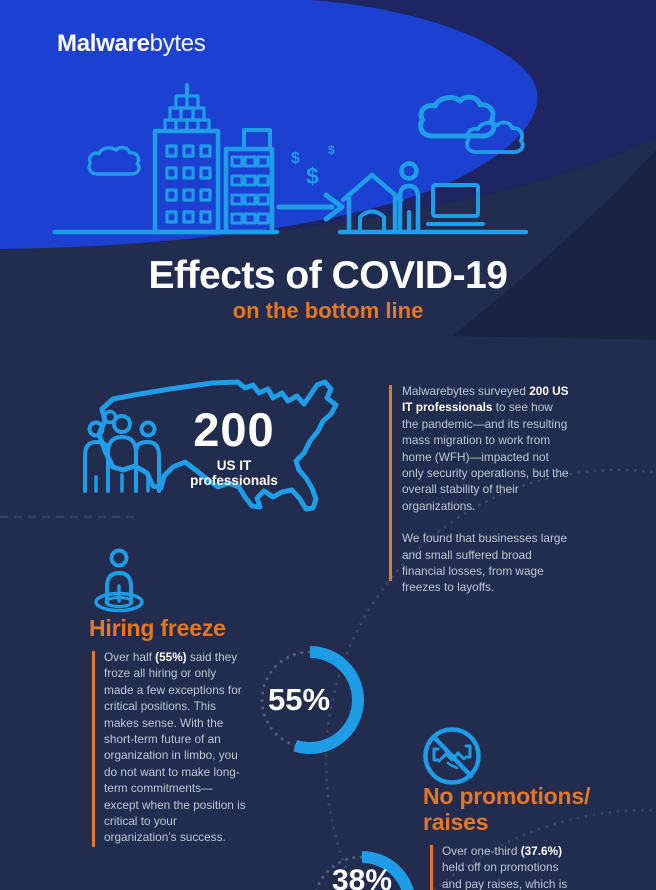  What do you see at coordinates (328, 275) in the screenshot?
I see `page-title: Effects of COVID-19` at bounding box center [328, 275].